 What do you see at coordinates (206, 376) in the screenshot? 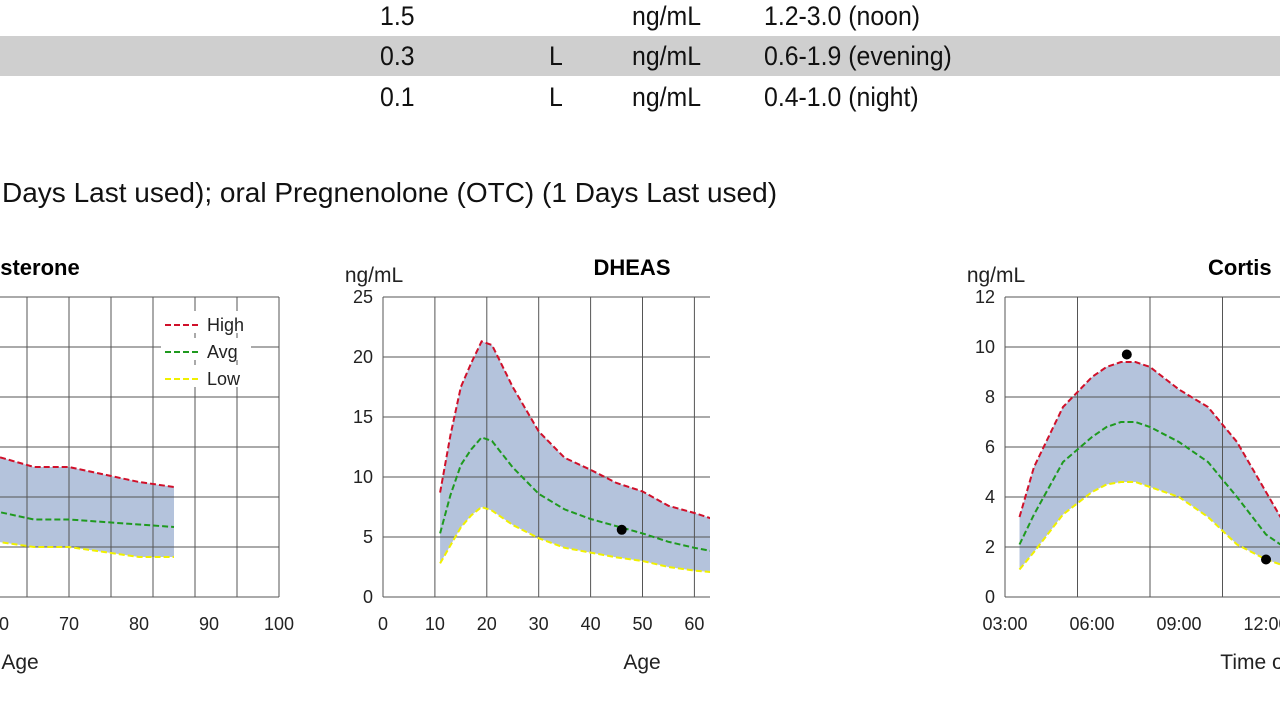
I see `legend-low-bg` at bounding box center [206, 376].